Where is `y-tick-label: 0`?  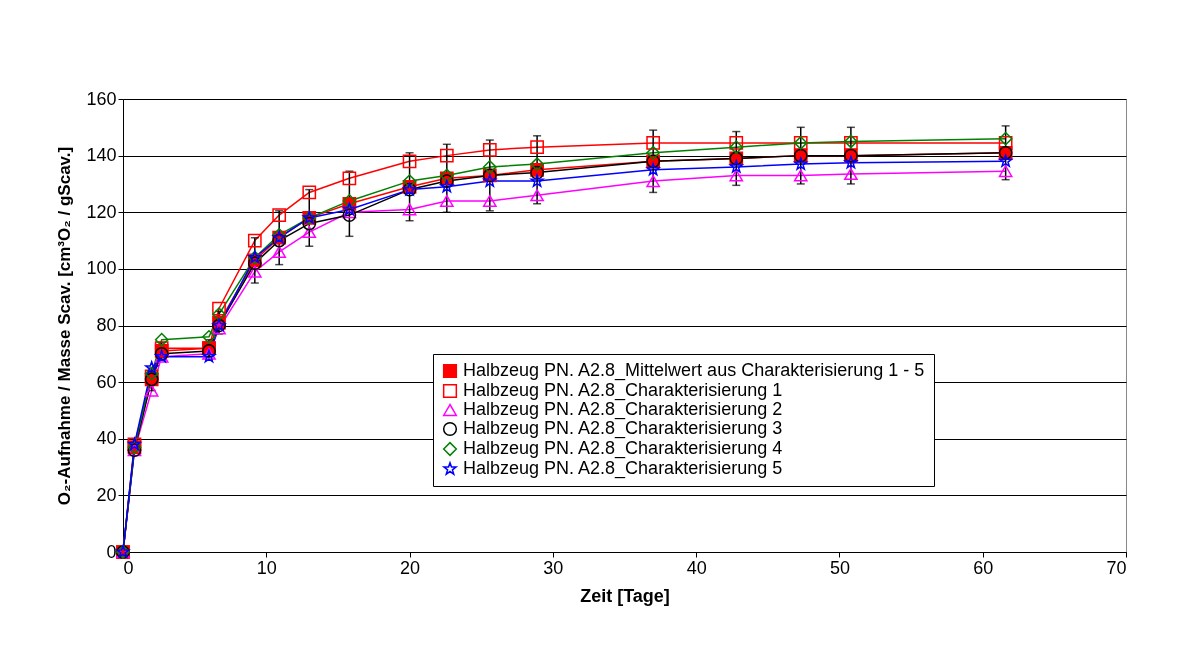 y-tick-label: 0 is located at coordinates (111, 551).